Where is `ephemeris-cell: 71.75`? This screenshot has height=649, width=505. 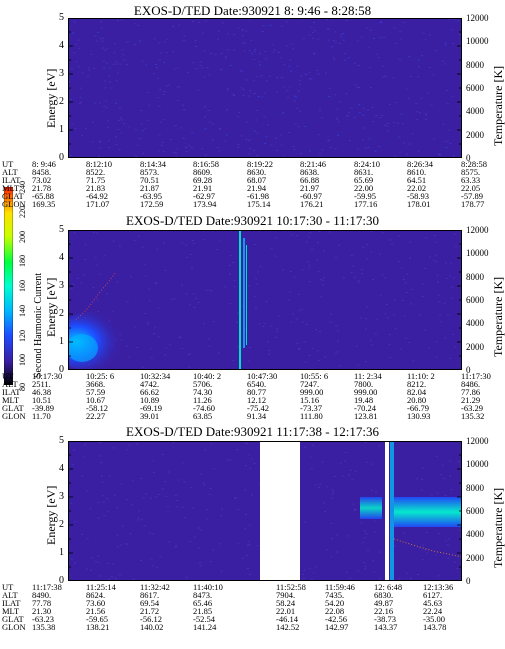
ephemeris-cell: 71.75 is located at coordinates (96, 180).